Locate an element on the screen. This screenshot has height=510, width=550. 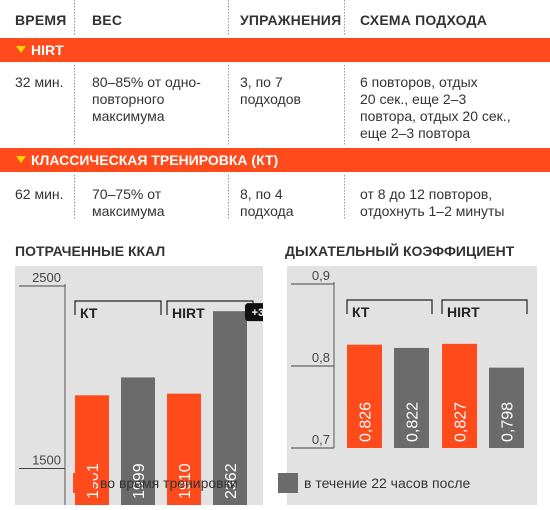
text-line: 70–75% от is located at coordinates (127, 194).